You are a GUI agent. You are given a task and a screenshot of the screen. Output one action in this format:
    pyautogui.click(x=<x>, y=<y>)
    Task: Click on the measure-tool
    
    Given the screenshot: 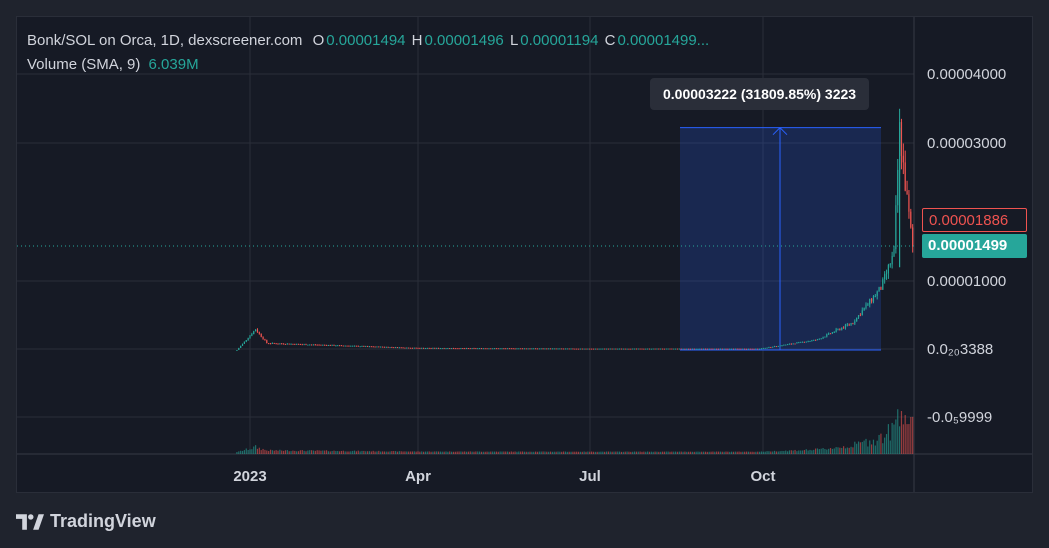 What is the action you would take?
    pyautogui.click(x=780, y=238)
    